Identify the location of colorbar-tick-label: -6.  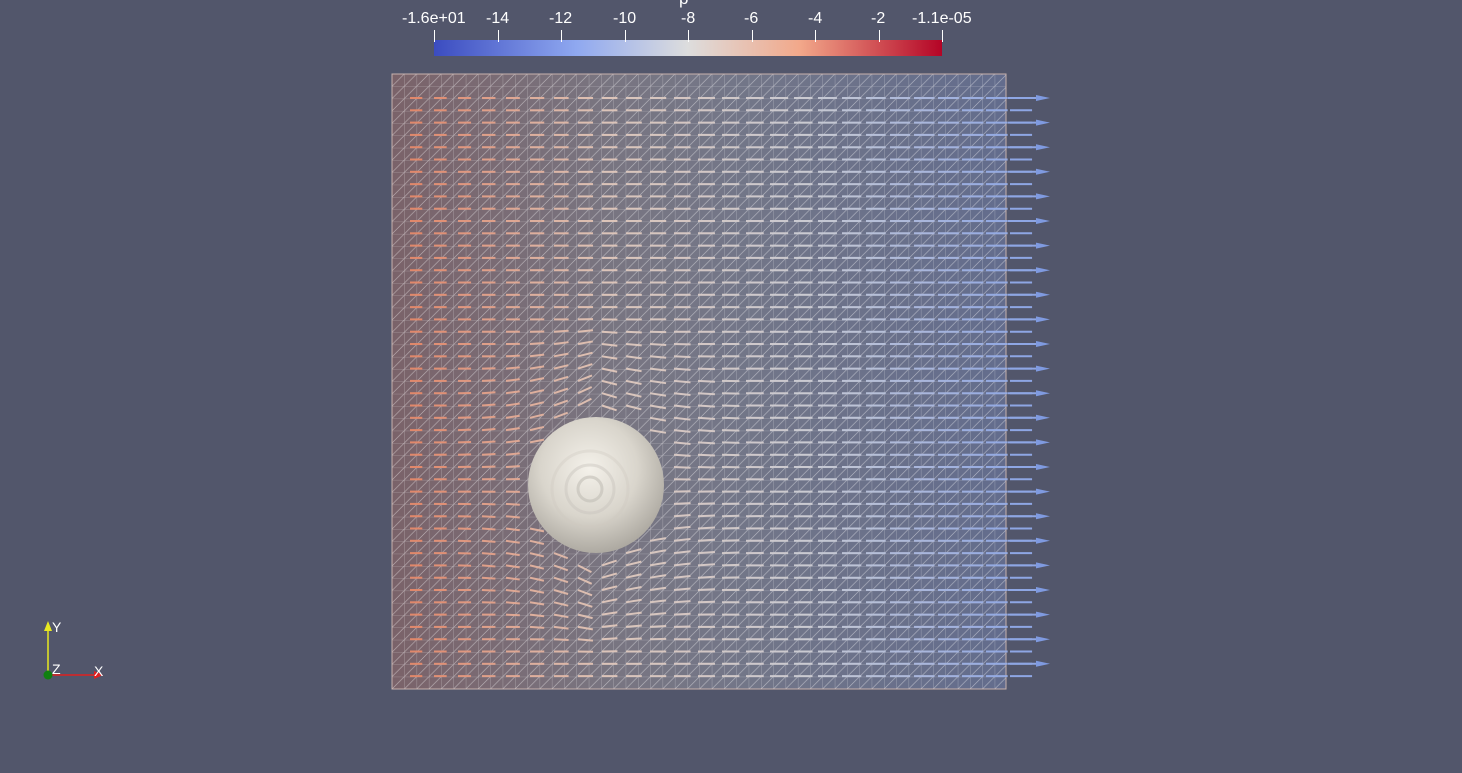
(751, 18).